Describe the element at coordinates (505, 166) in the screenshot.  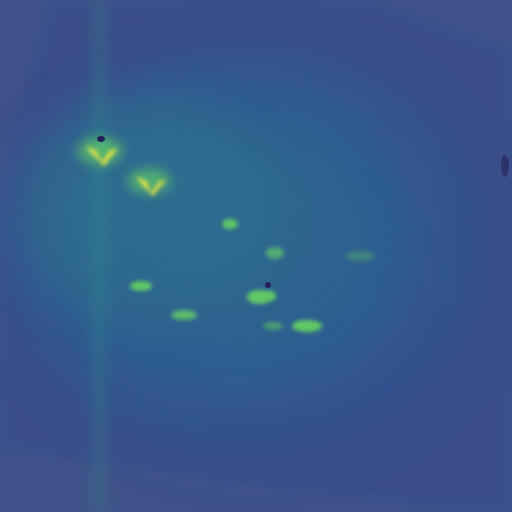
I see `dark-spot-edge` at that location.